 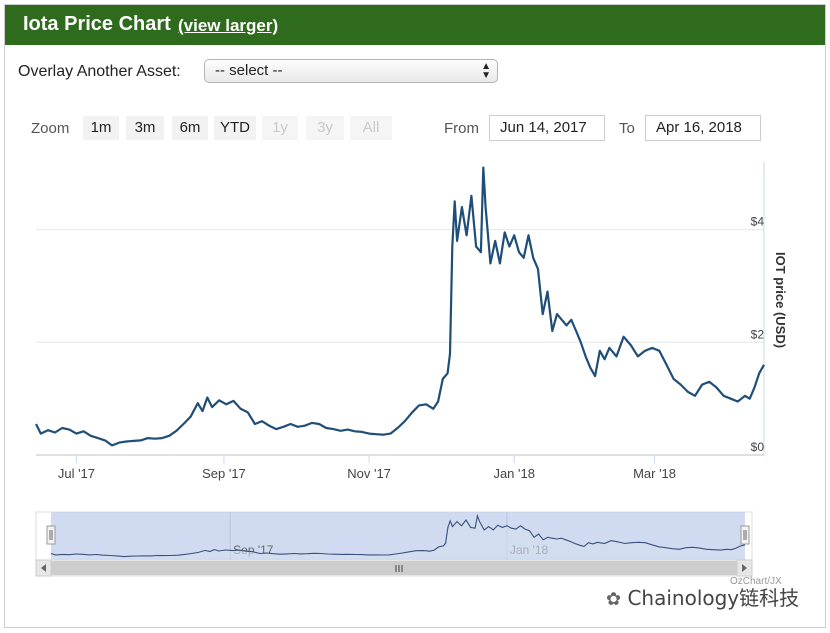 I want to click on zoom-button-1y: 1y, so click(x=280, y=128).